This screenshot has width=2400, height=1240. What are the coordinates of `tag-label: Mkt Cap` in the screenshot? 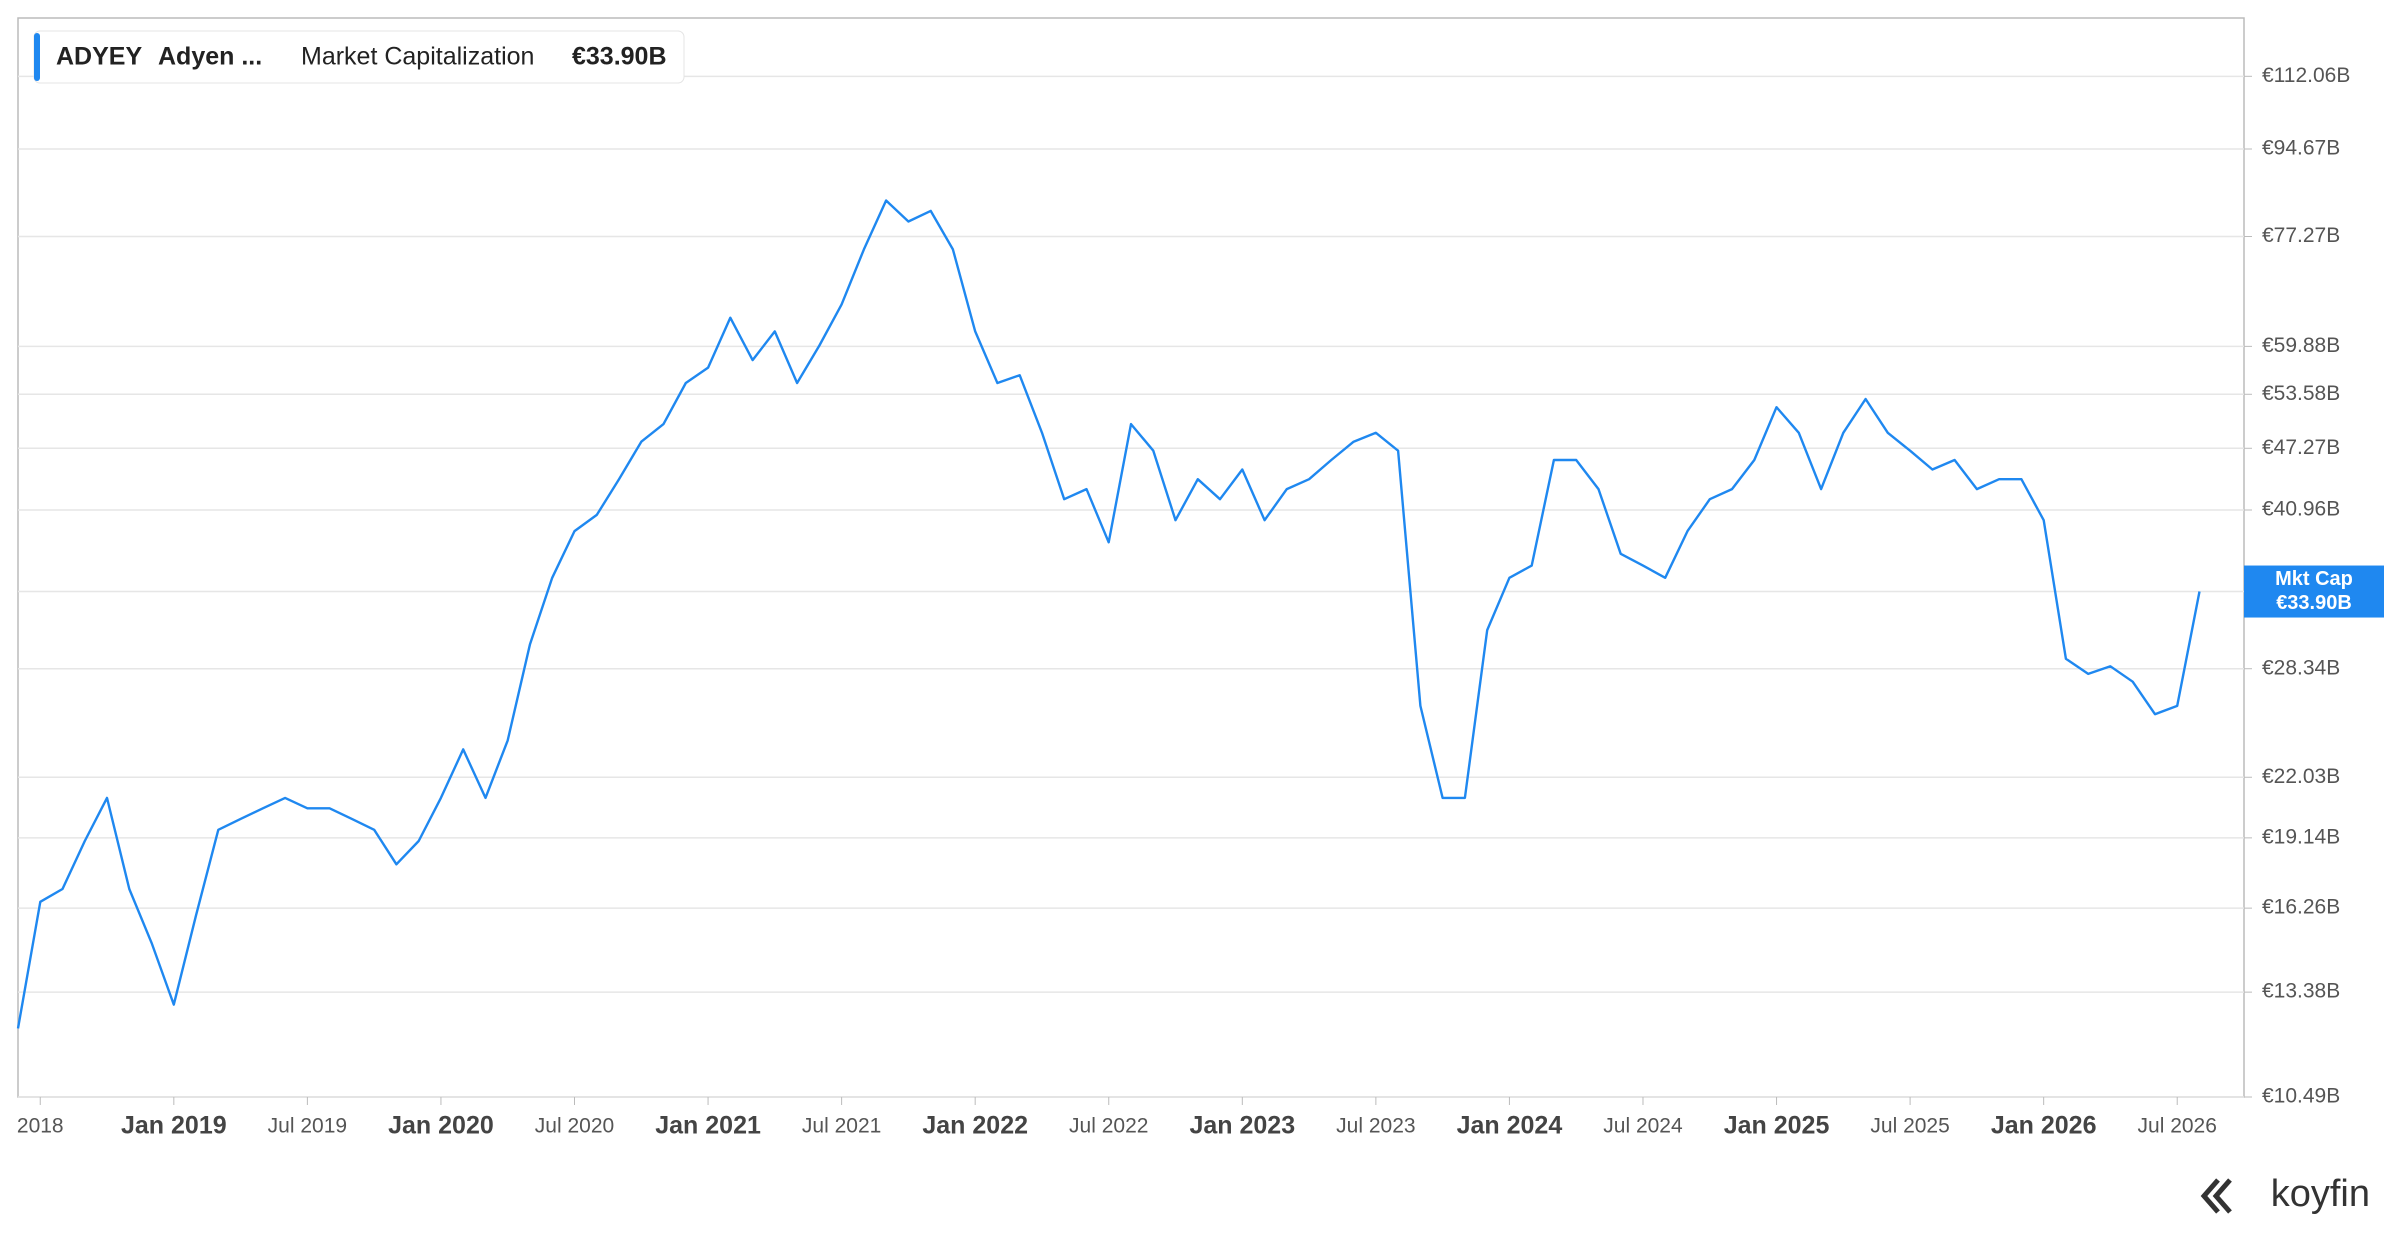 It's located at (2314, 579).